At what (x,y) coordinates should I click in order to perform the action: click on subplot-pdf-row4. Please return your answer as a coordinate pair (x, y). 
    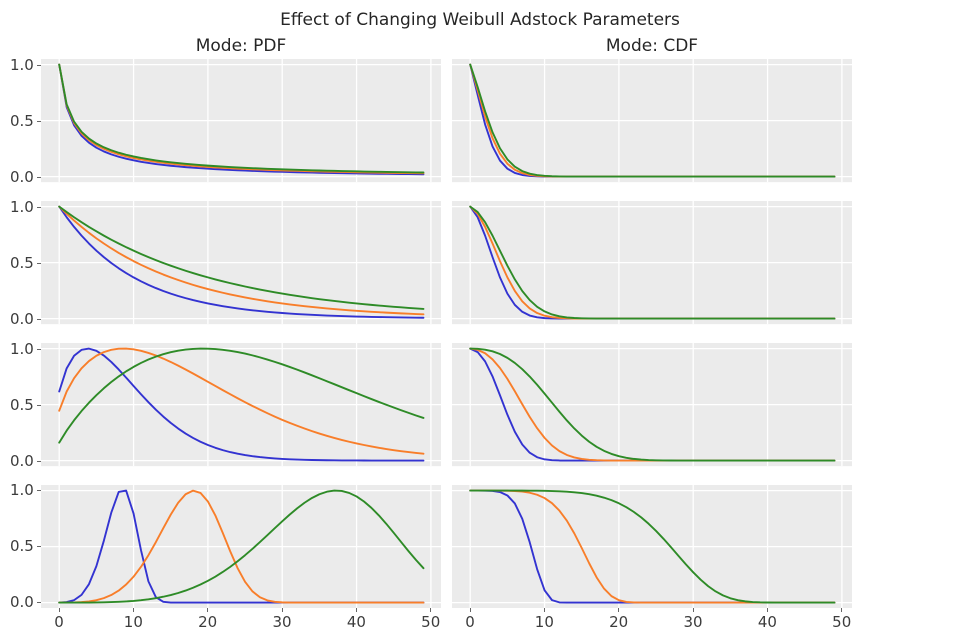
    Looking at the image, I should click on (241, 546).